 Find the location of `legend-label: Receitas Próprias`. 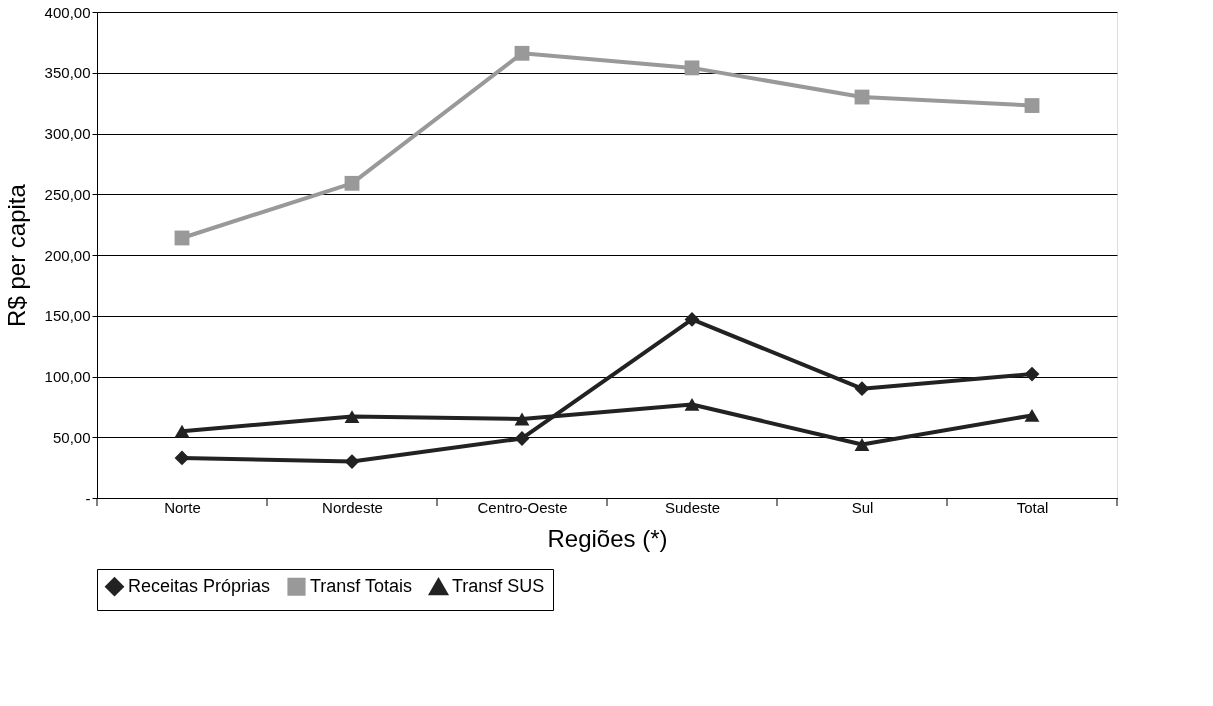

legend-label: Receitas Próprias is located at coordinates (199, 585).